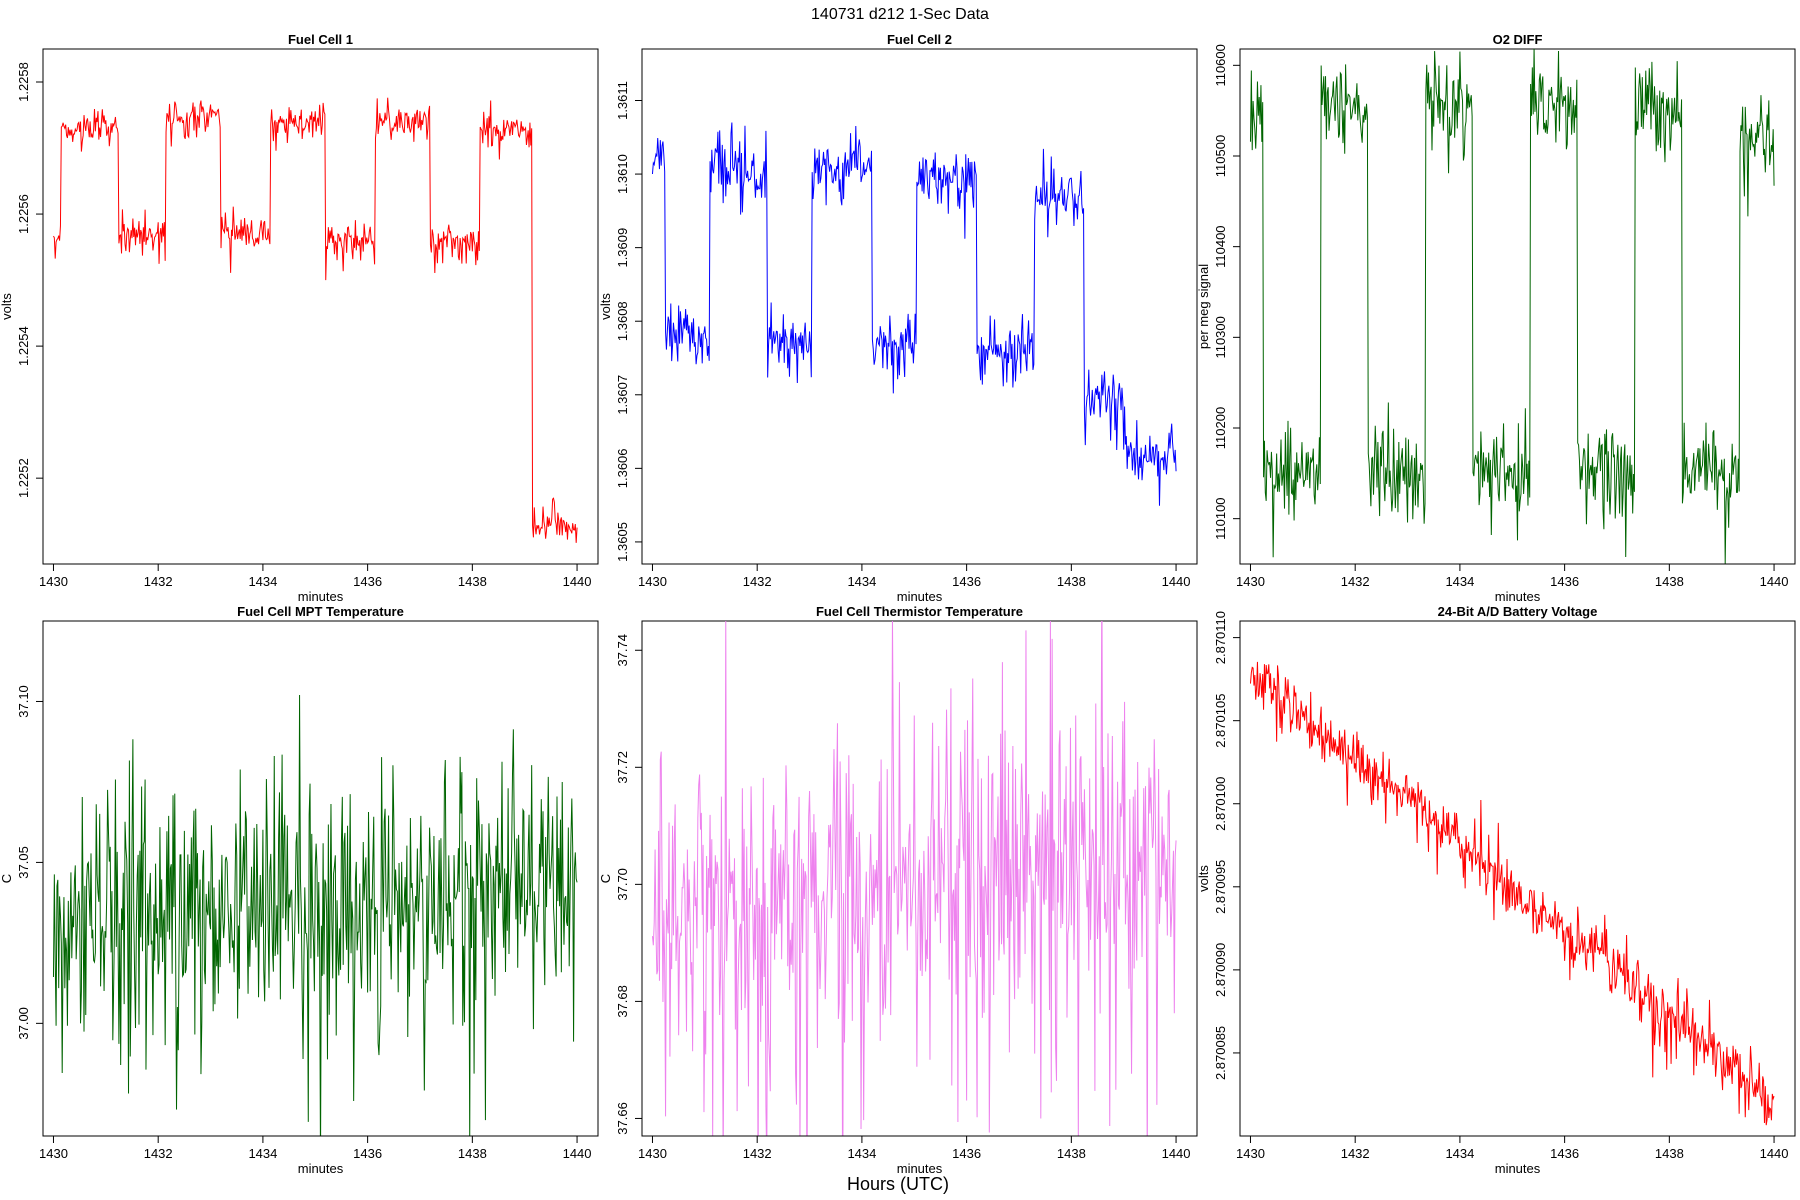  I want to click on y-tick-label: 1.3607, so click(622, 395).